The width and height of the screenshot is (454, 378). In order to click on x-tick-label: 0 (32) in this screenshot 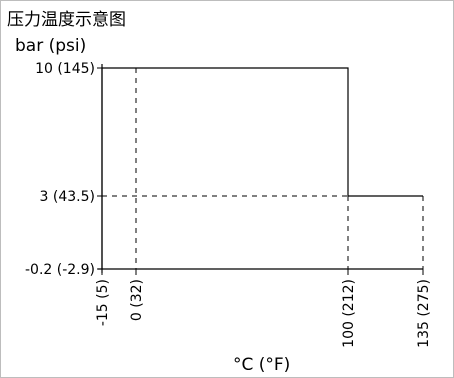, I will do `click(137, 300)`.